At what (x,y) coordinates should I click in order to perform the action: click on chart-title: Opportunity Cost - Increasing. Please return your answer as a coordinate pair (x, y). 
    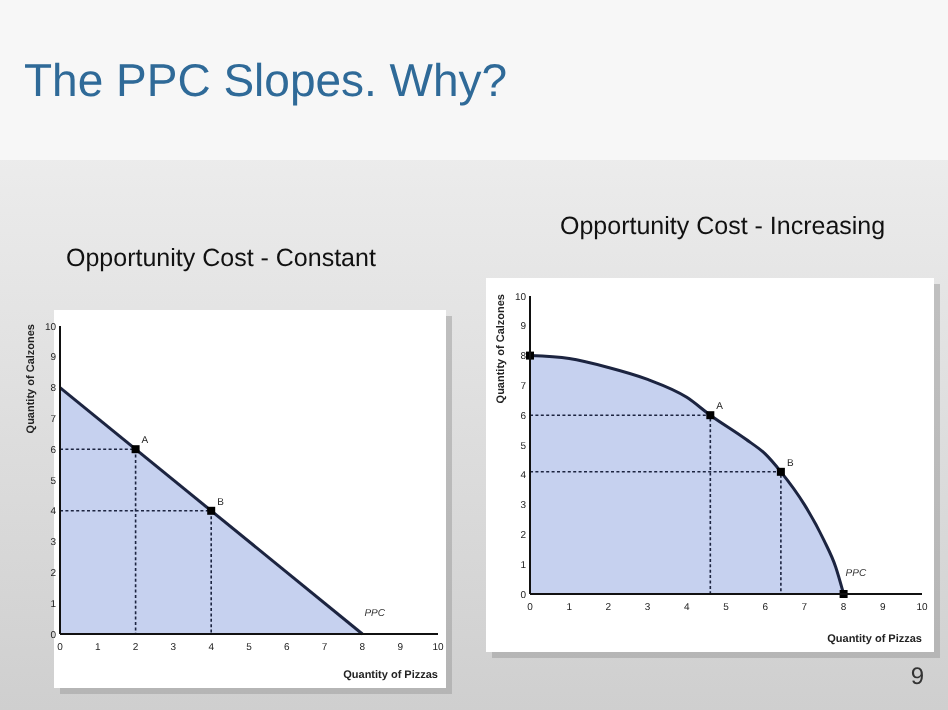
    Looking at the image, I should click on (723, 226).